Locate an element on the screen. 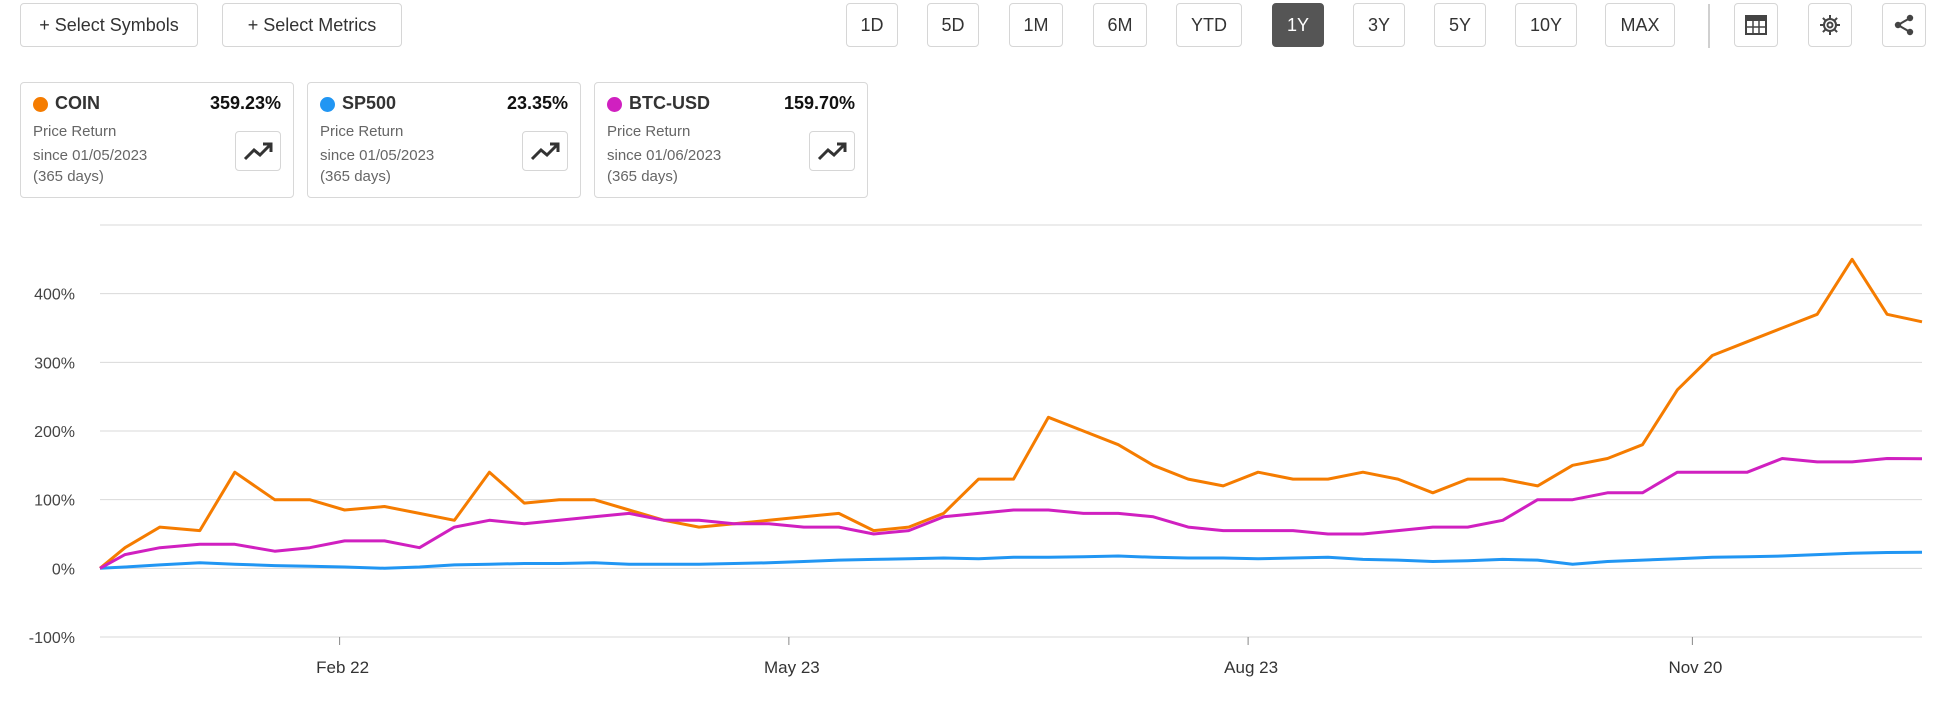 The height and width of the screenshot is (711, 1942). range-max-button: MAX is located at coordinates (1640, 25).